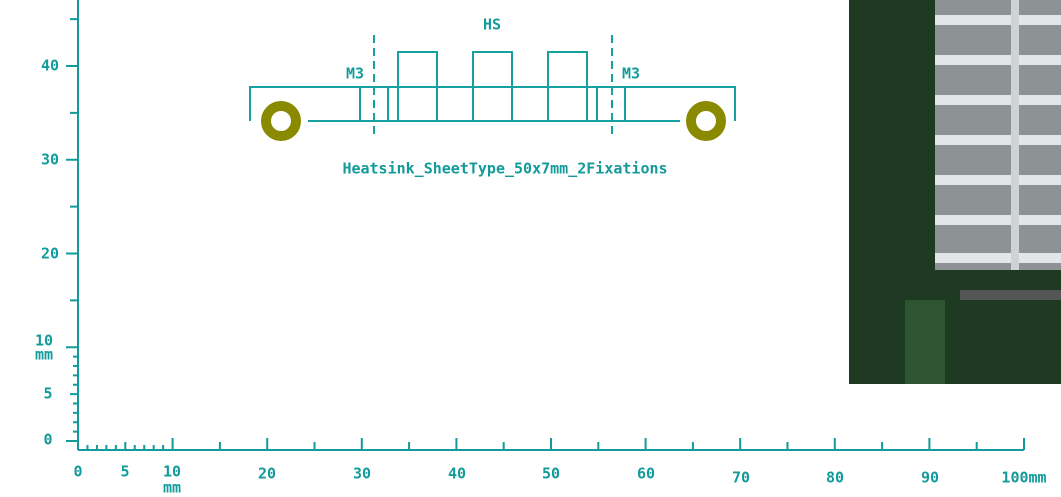  What do you see at coordinates (835, 478) in the screenshot?
I see `x-ruler-label: 80` at bounding box center [835, 478].